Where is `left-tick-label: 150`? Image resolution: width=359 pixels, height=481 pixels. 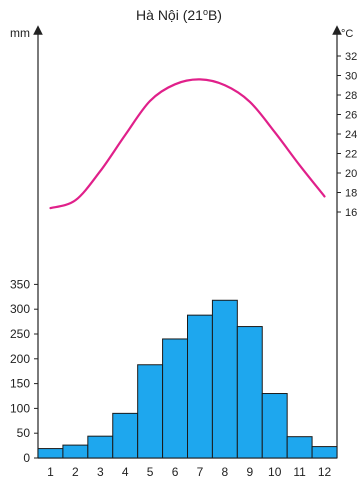
left-tick-label: 150 is located at coordinates (20, 384).